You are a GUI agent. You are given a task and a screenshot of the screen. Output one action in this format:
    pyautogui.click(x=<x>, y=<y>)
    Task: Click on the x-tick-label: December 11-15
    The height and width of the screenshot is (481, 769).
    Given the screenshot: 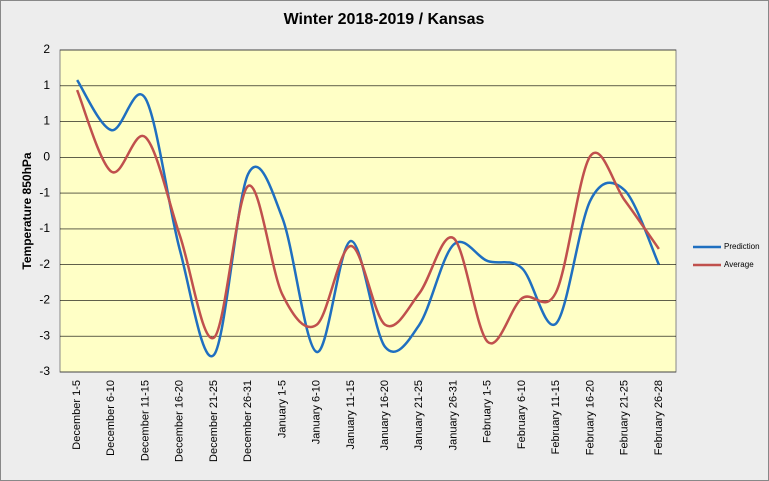 What is the action you would take?
    pyautogui.click(x=145, y=420)
    